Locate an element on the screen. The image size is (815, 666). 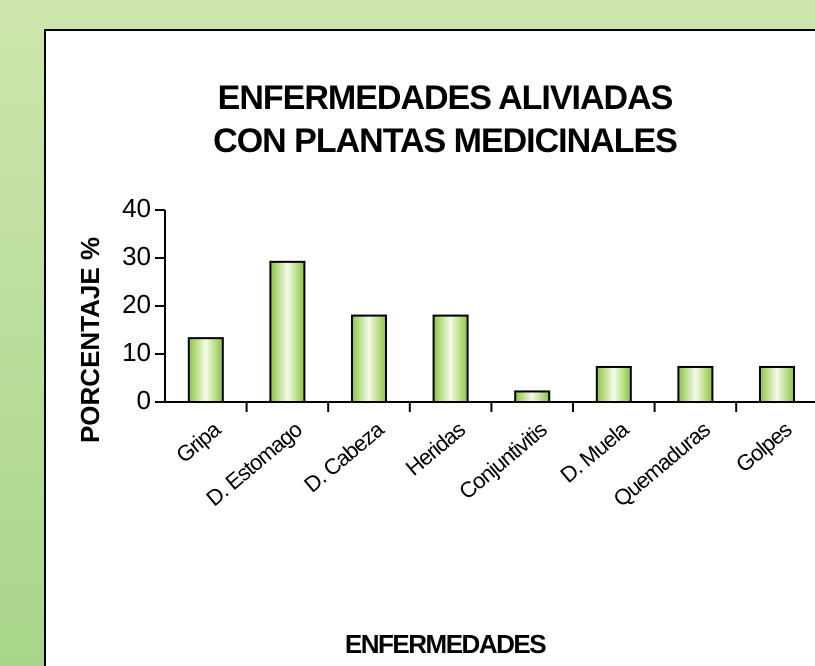
y-axis-title: PORCENTAJE % is located at coordinates (90, 340).